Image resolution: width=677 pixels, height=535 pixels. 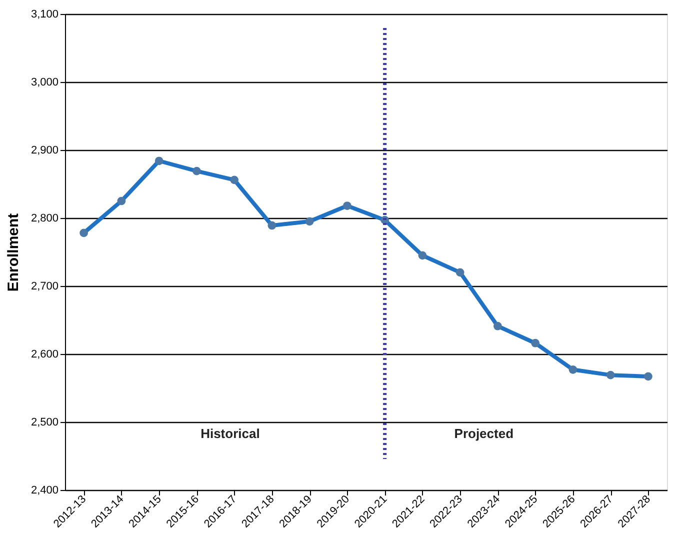 I want to click on y-tick-label: 2,400, so click(x=44, y=490).